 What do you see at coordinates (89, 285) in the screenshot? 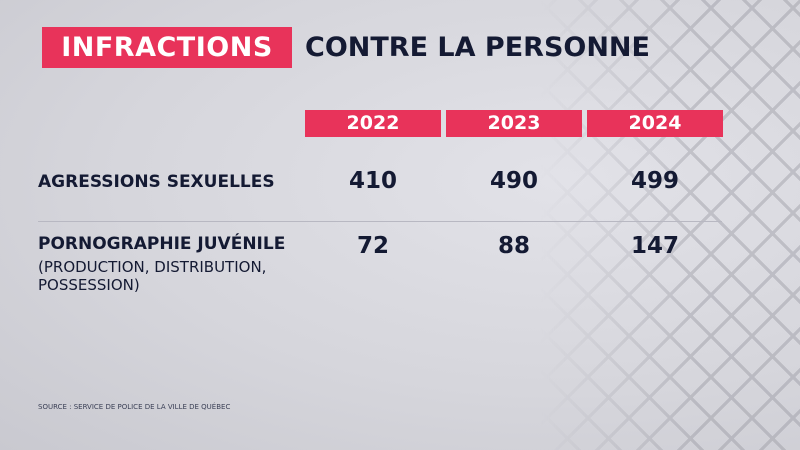
I see `row-sublabel-line2: POSSESSION)` at bounding box center [89, 285].